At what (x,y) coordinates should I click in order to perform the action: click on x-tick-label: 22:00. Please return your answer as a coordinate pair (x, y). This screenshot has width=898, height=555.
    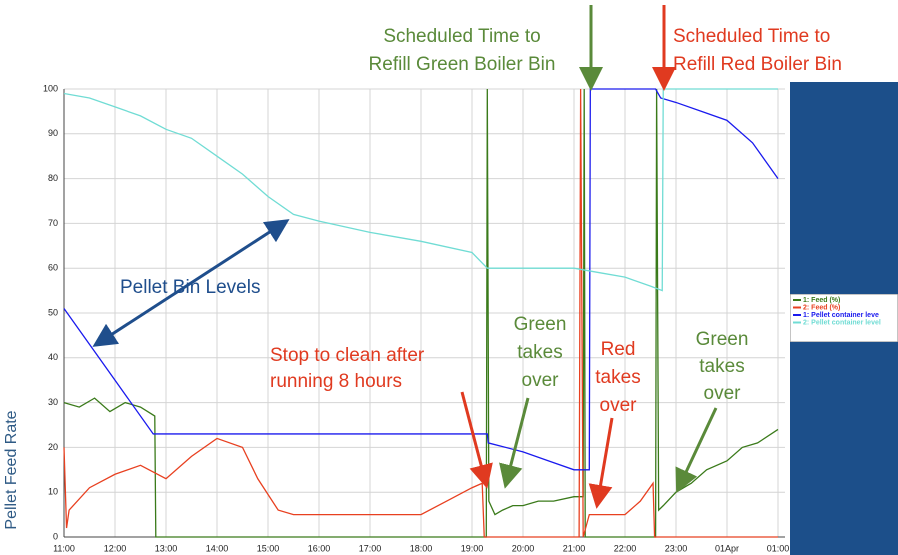
    Looking at the image, I should click on (625, 548).